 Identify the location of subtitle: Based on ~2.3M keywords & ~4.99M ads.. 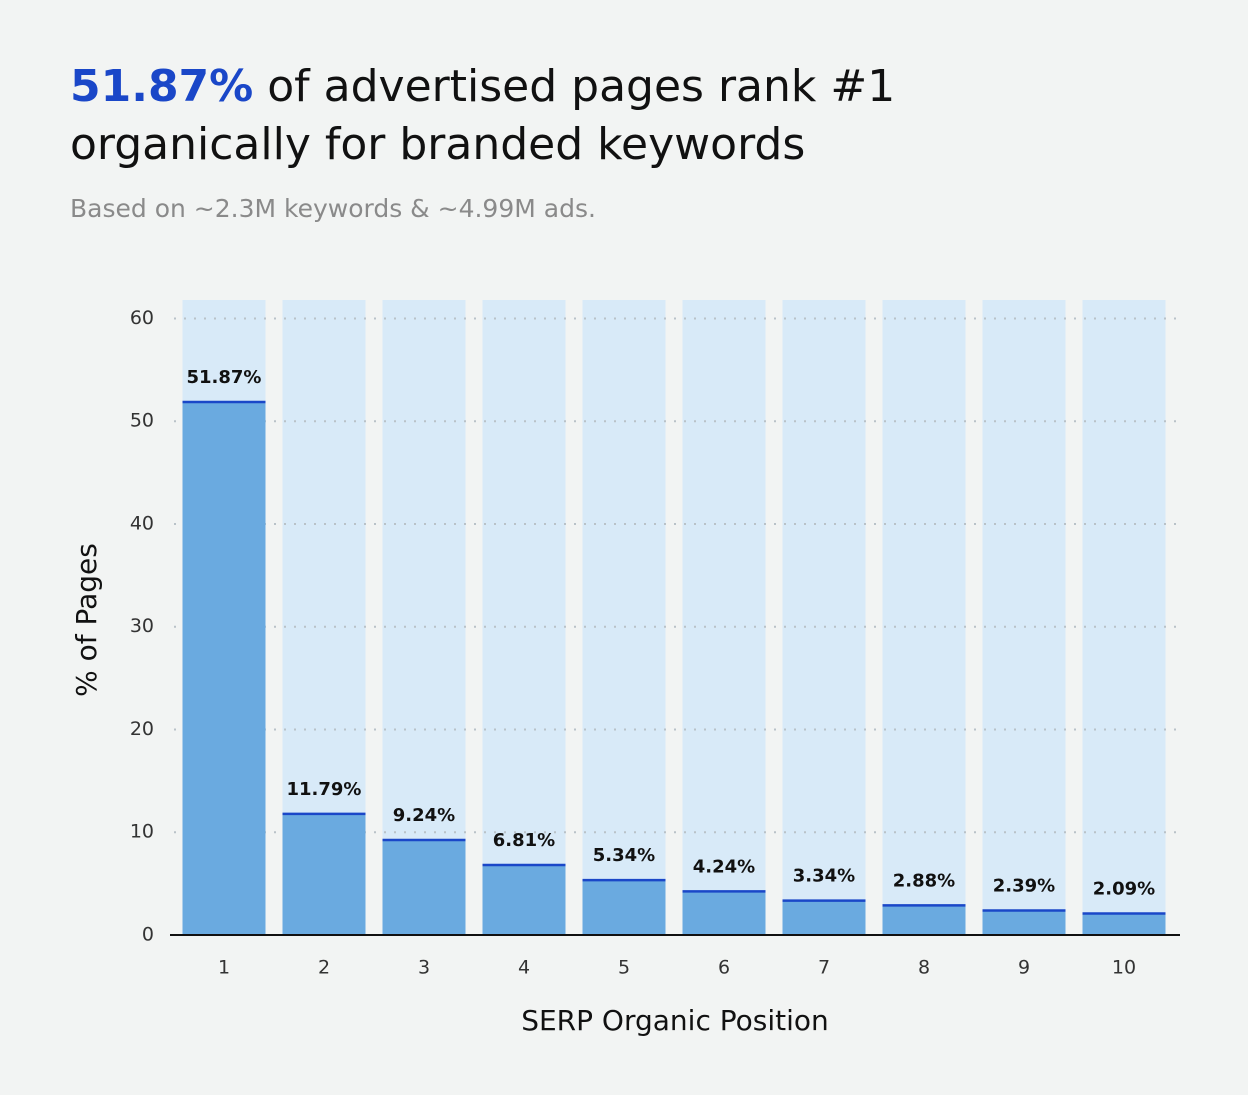
(333, 208).